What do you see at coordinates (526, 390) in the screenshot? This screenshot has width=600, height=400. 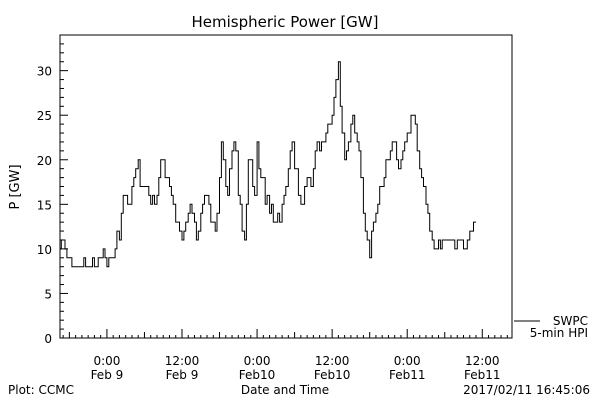 I see `plot-timestamp: 2017/02/11 16:45:06` at bounding box center [526, 390].